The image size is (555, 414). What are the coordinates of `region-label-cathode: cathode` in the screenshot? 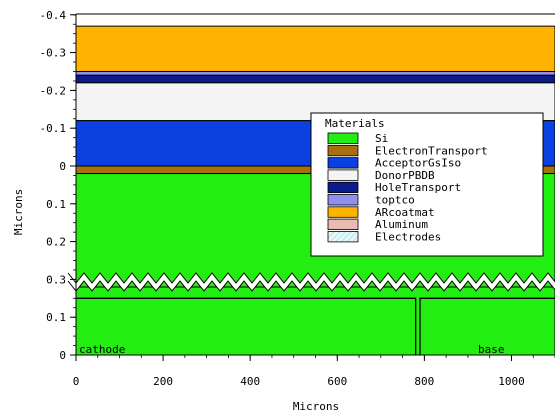 It's located at (102, 349).